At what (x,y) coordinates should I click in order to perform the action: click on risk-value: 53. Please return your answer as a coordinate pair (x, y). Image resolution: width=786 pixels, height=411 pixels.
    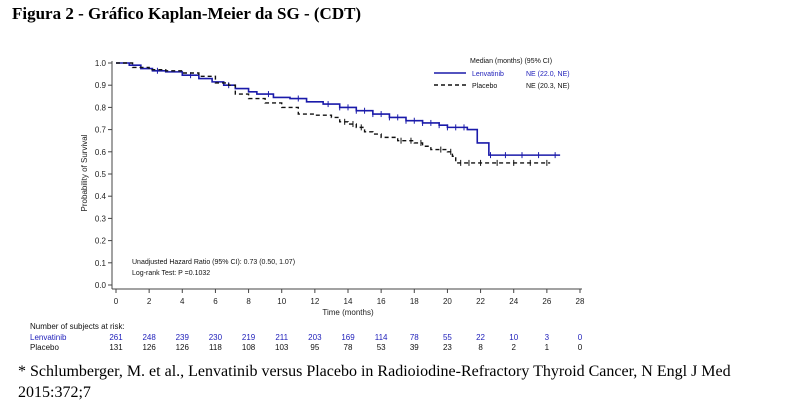
    Looking at the image, I should click on (381, 347).